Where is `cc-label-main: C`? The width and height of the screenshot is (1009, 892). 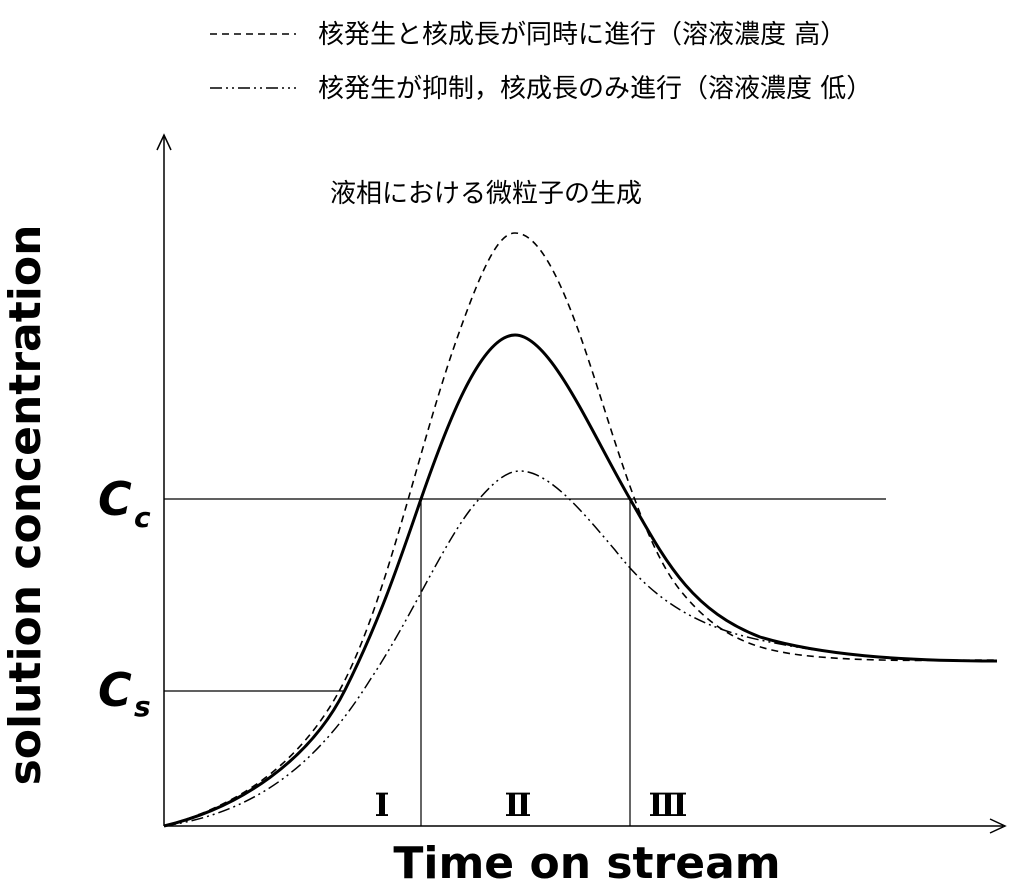 cc-label-main: C is located at coordinates (115, 499).